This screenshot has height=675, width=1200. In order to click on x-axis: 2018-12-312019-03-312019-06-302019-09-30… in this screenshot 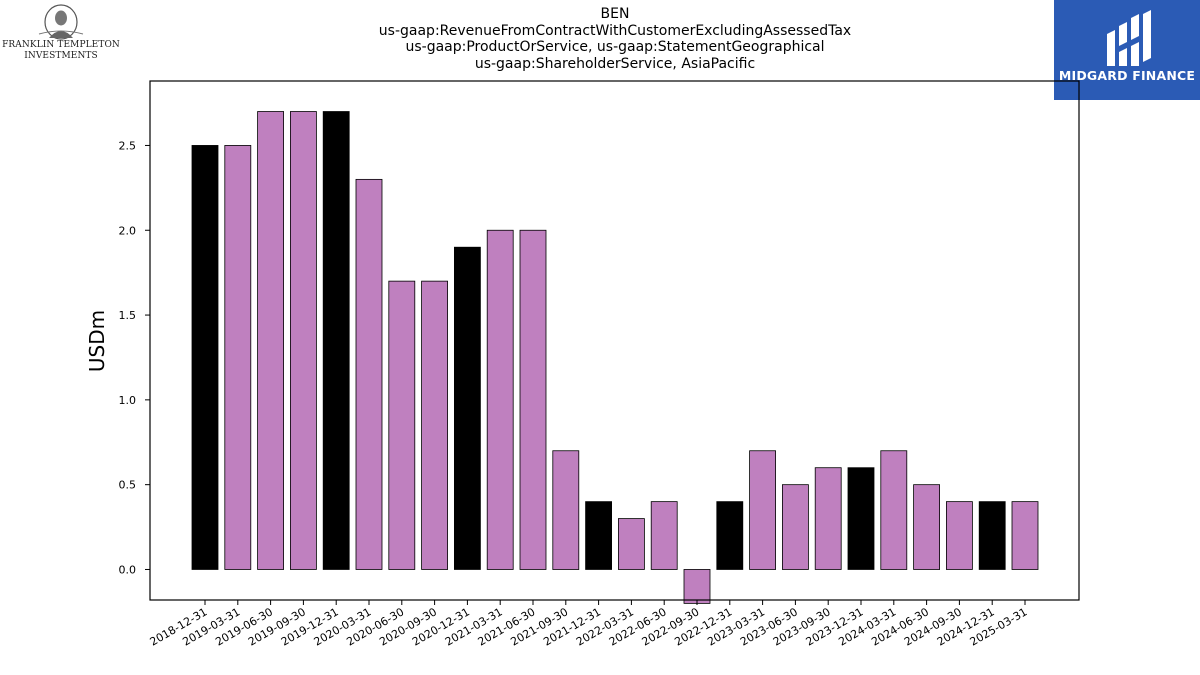, I will do `click(589, 624)`.